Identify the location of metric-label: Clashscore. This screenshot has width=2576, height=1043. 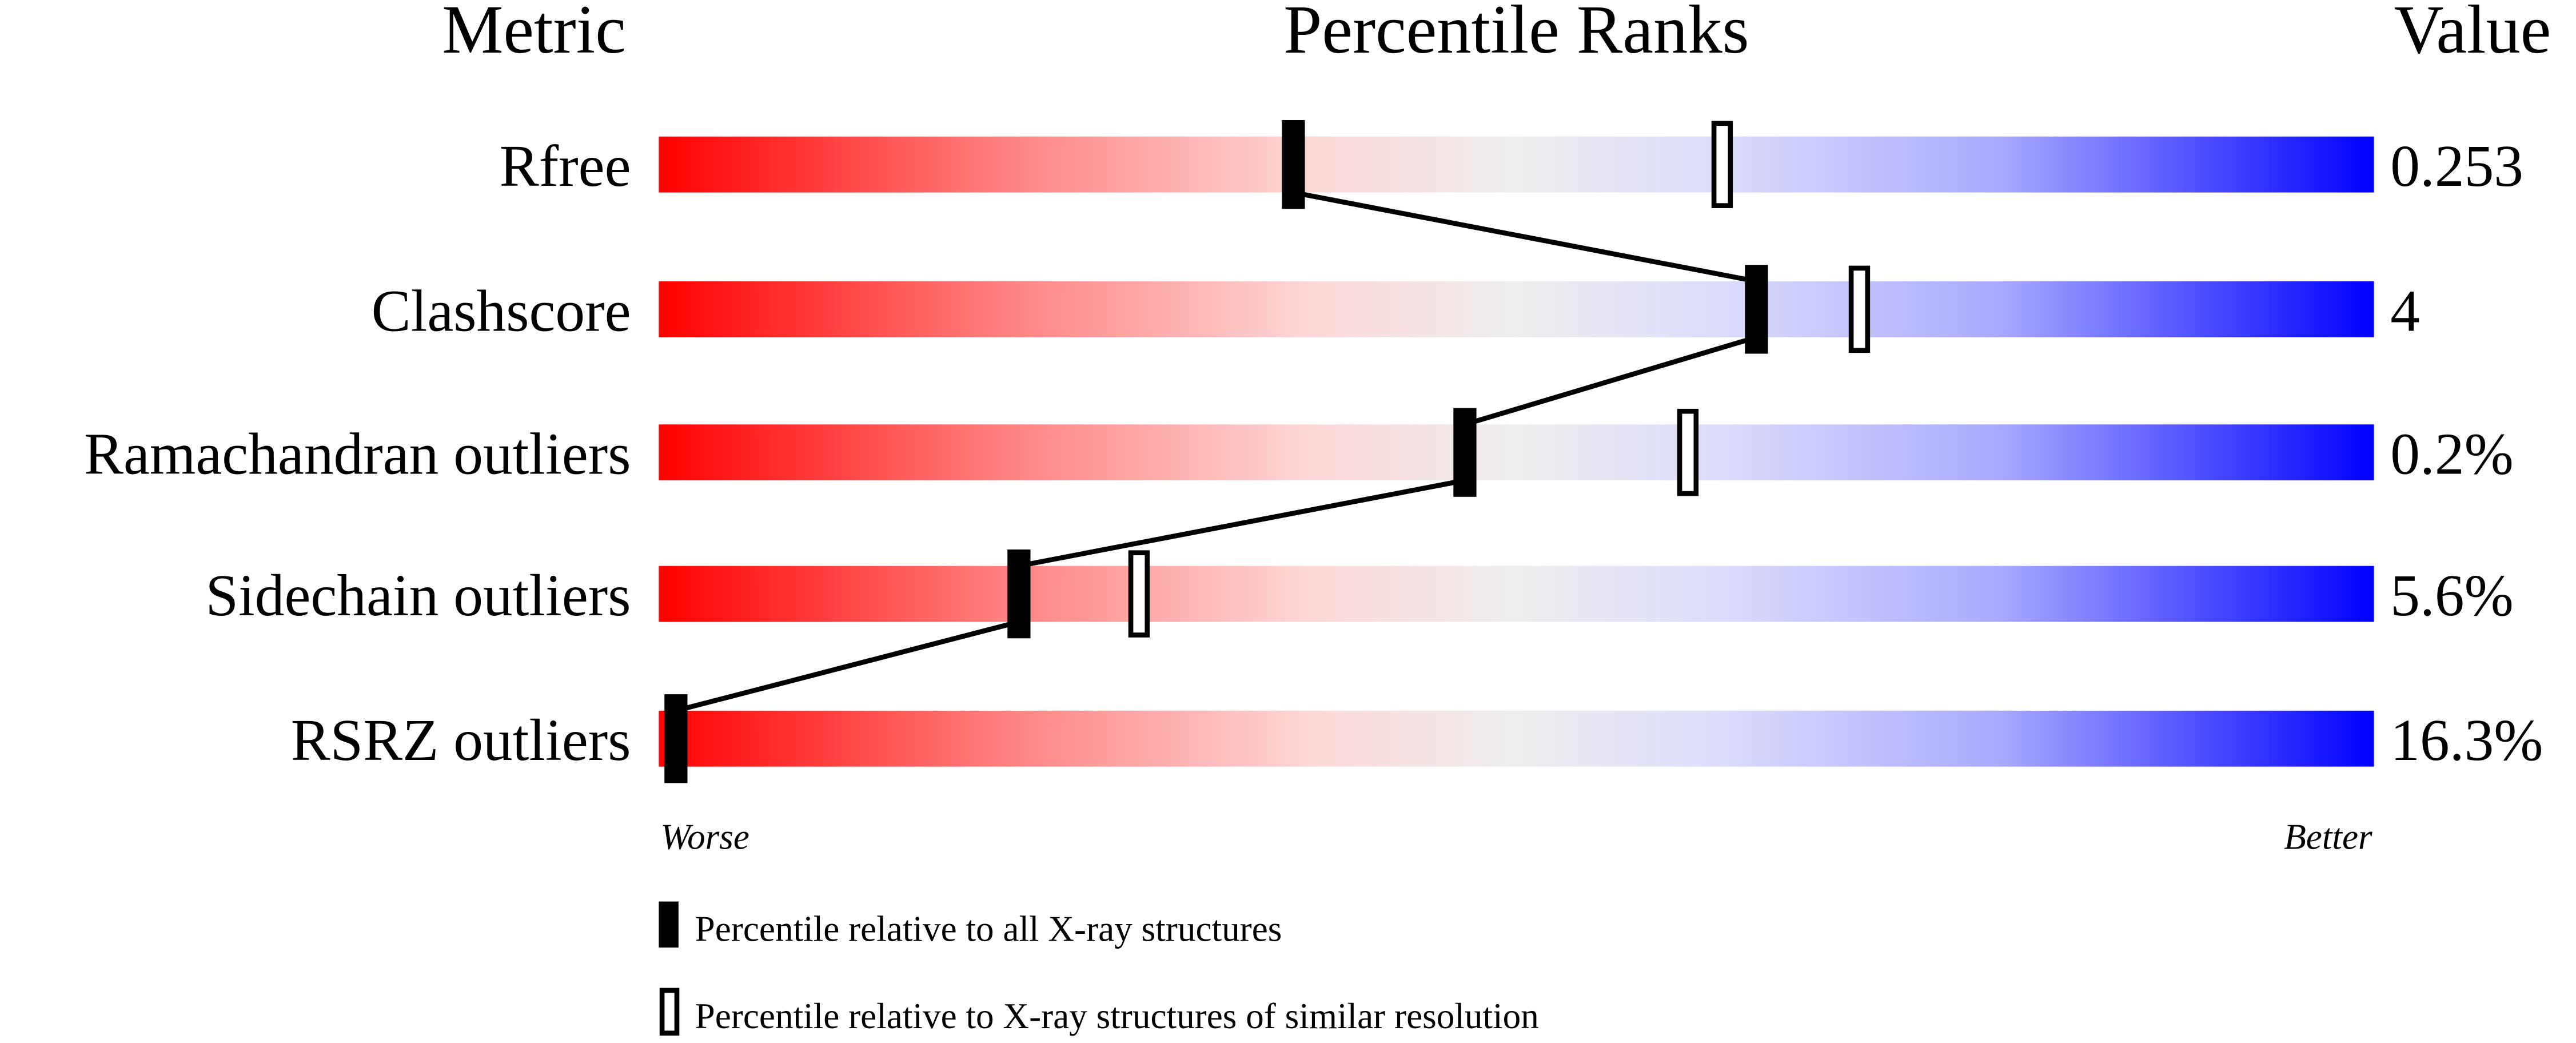
(501, 311).